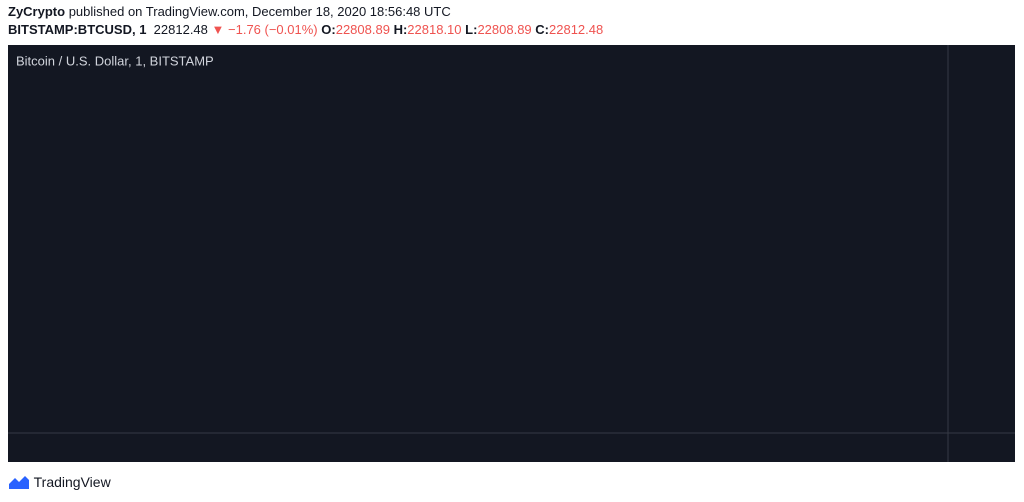 This screenshot has height=502, width=1024. I want to click on ohlc-value: 22818.10, so click(434, 29).